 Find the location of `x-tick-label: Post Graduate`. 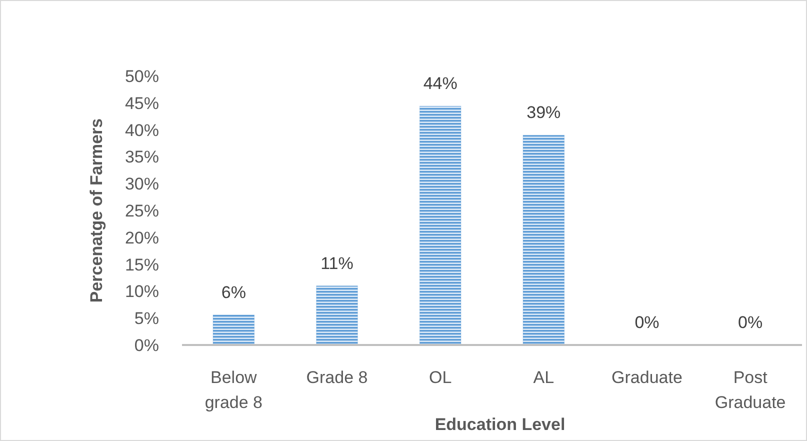

x-tick-label: Post Graduate is located at coordinates (750, 390).